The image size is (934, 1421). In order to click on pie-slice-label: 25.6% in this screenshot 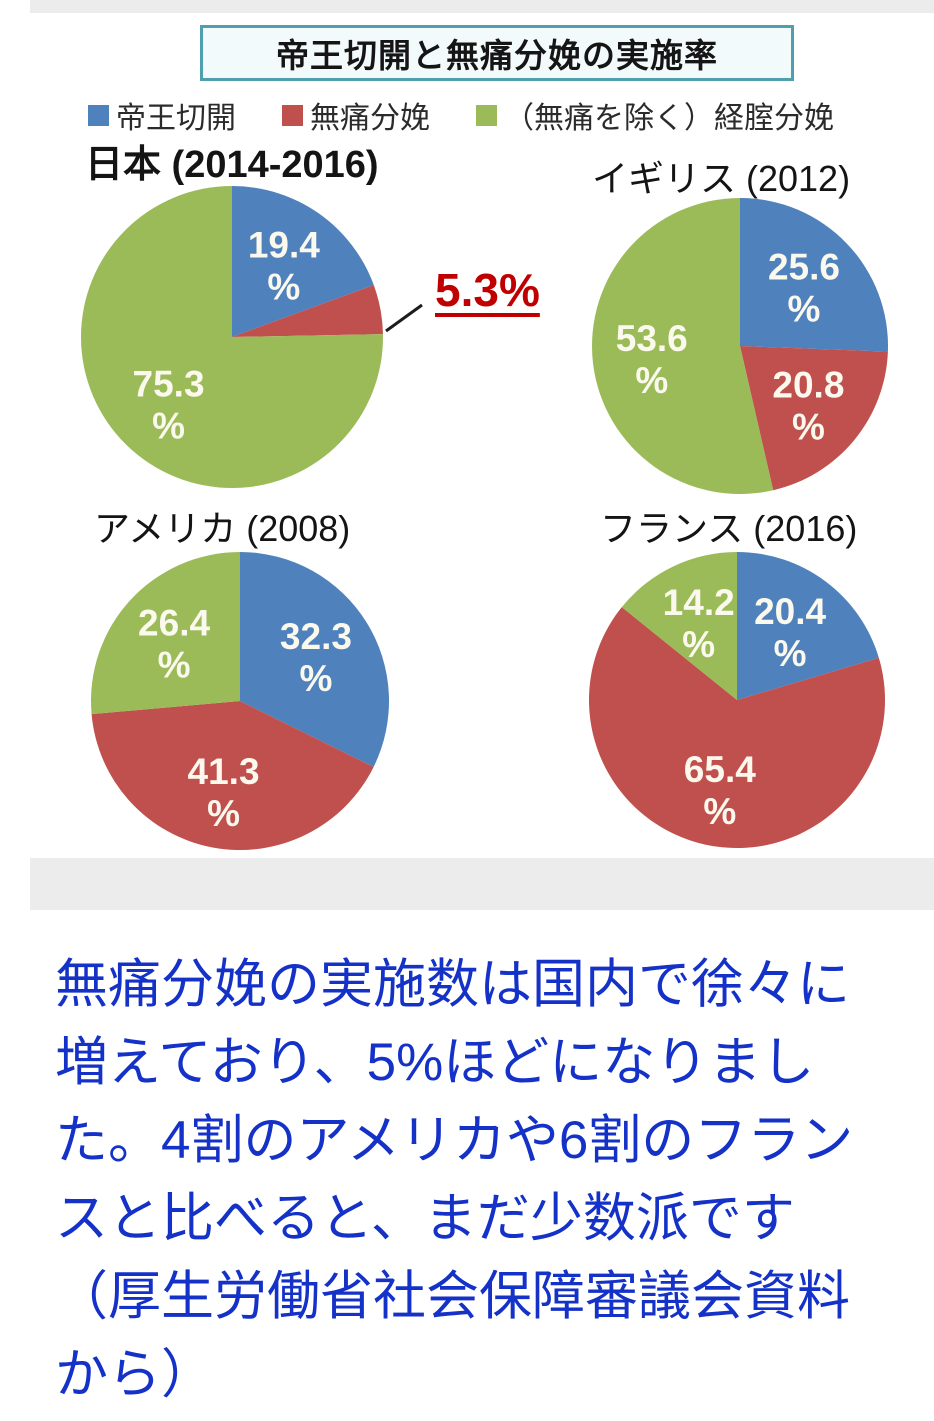, I will do `click(804, 287)`.